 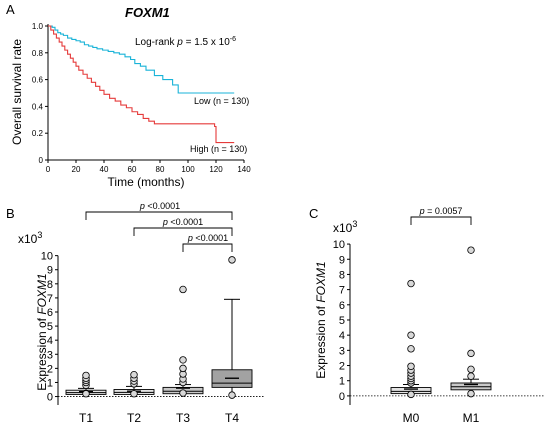 What do you see at coordinates (38, 53) in the screenshot?
I see `survival-y-tick-label: 0.8` at bounding box center [38, 53].